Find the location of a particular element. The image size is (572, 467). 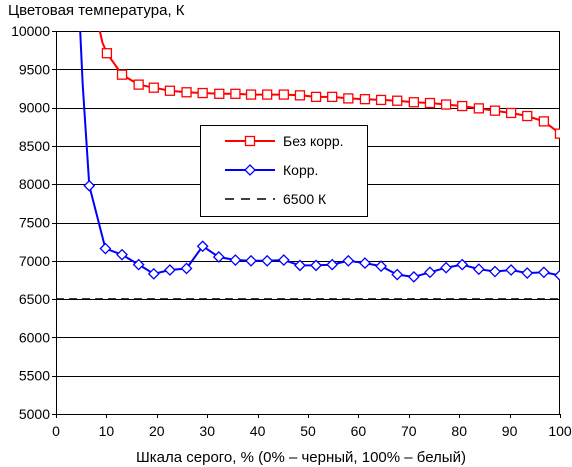

x-axis-ticks: 0 10 20 30 40 50 60 70 80 90 100 is located at coordinates (312, 426).